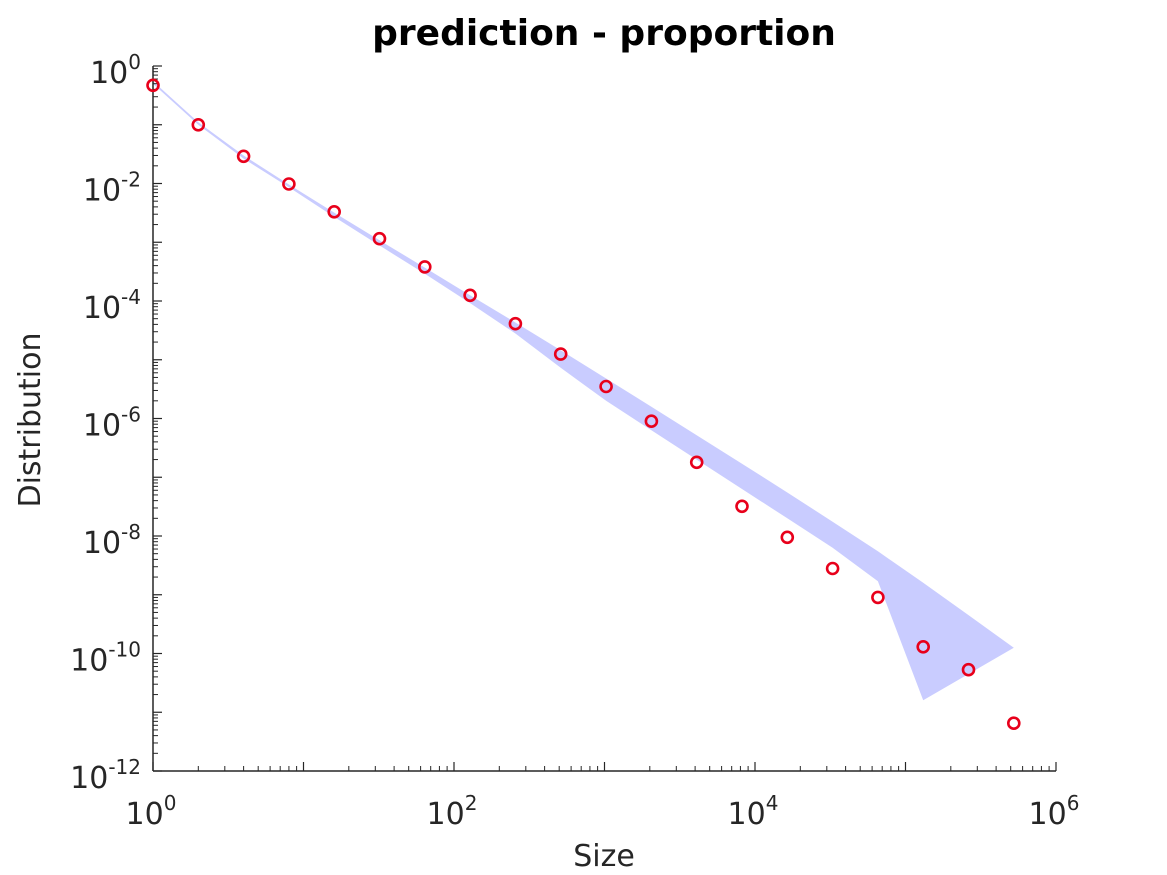  I want to click on x-tick-label: 10², so click(452, 811).